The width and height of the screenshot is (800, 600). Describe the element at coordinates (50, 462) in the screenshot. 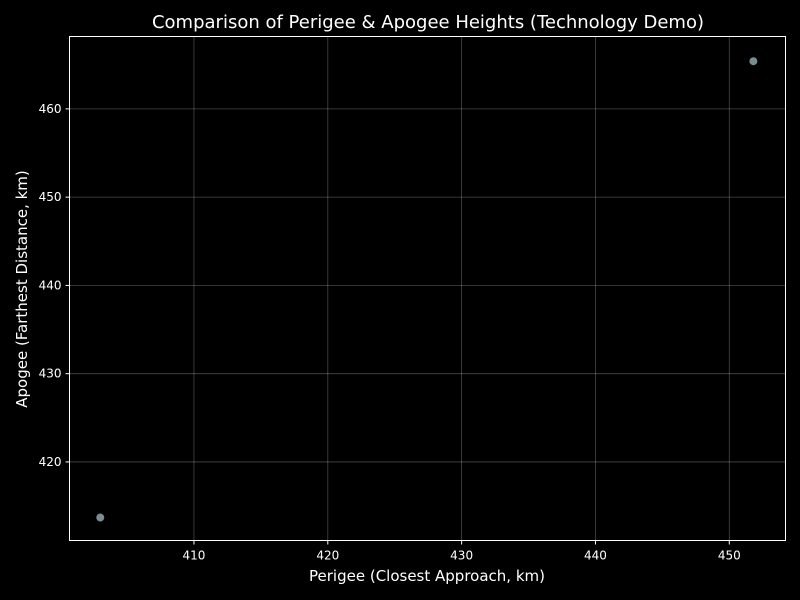

I see `y-tick-label: 420` at that location.